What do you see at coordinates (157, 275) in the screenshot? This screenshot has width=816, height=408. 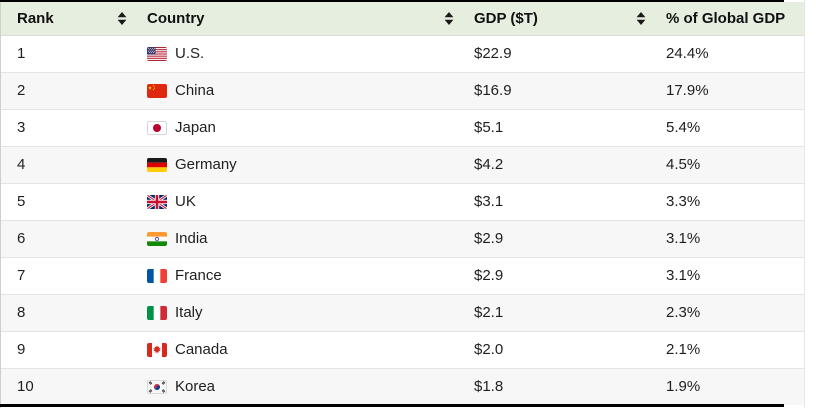 I see `france-flag-icon` at bounding box center [157, 275].